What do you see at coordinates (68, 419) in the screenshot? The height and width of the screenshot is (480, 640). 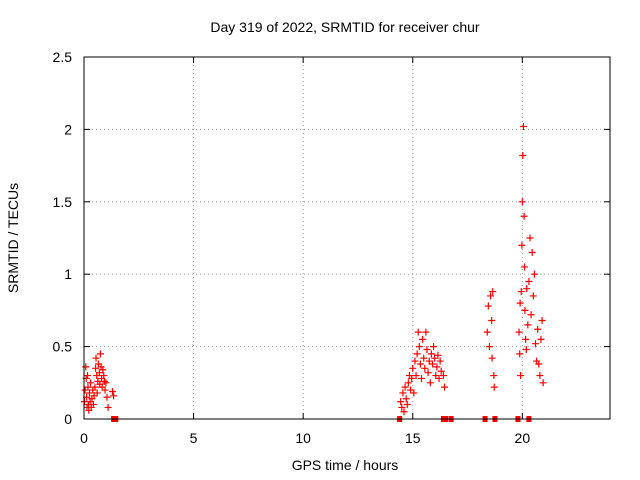 I see `y-tick-label: 0` at bounding box center [68, 419].